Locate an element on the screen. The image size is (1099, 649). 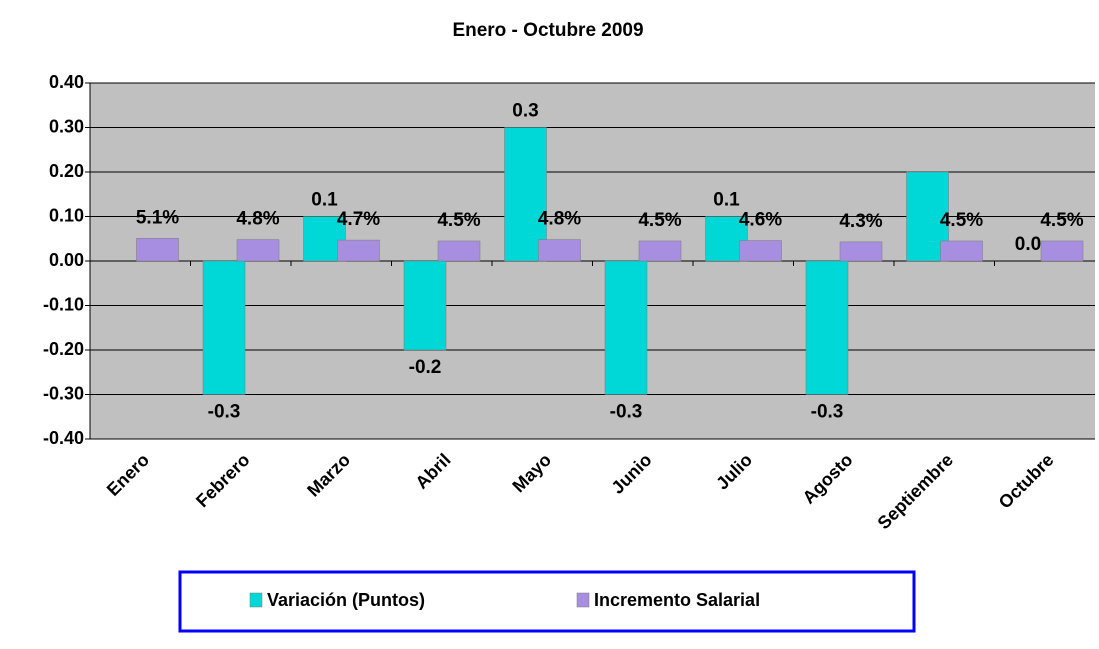
y-tick-label: 0.40 is located at coordinates (66, 82).